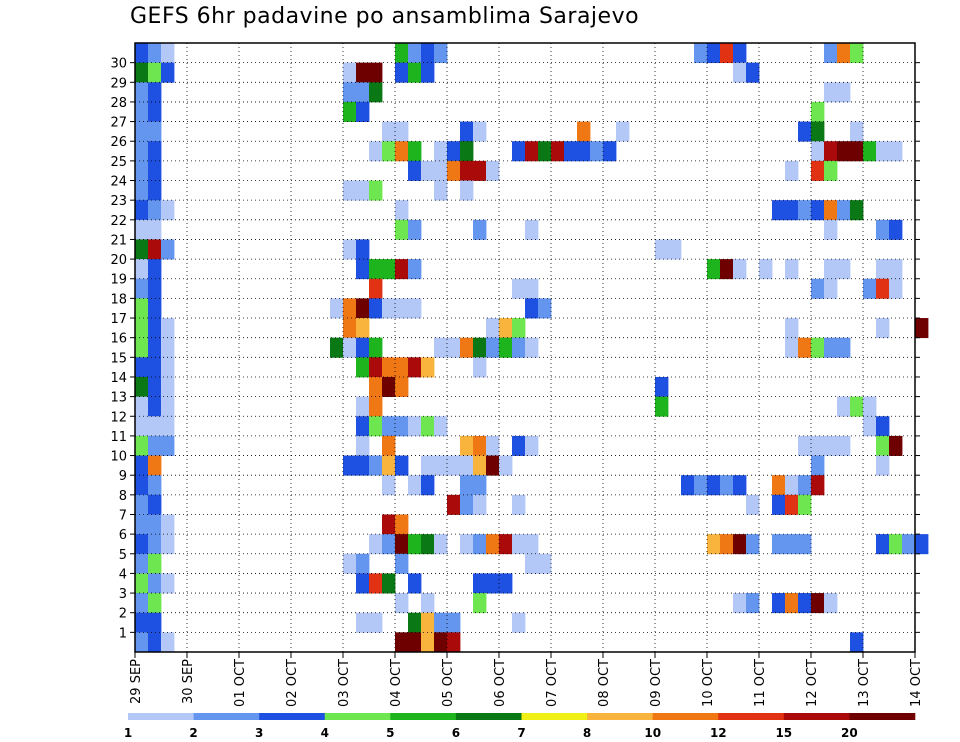 The height and width of the screenshot is (742, 960). Describe the element at coordinates (123, 594) in the screenshot. I see `y-tick-label: 3` at that location.